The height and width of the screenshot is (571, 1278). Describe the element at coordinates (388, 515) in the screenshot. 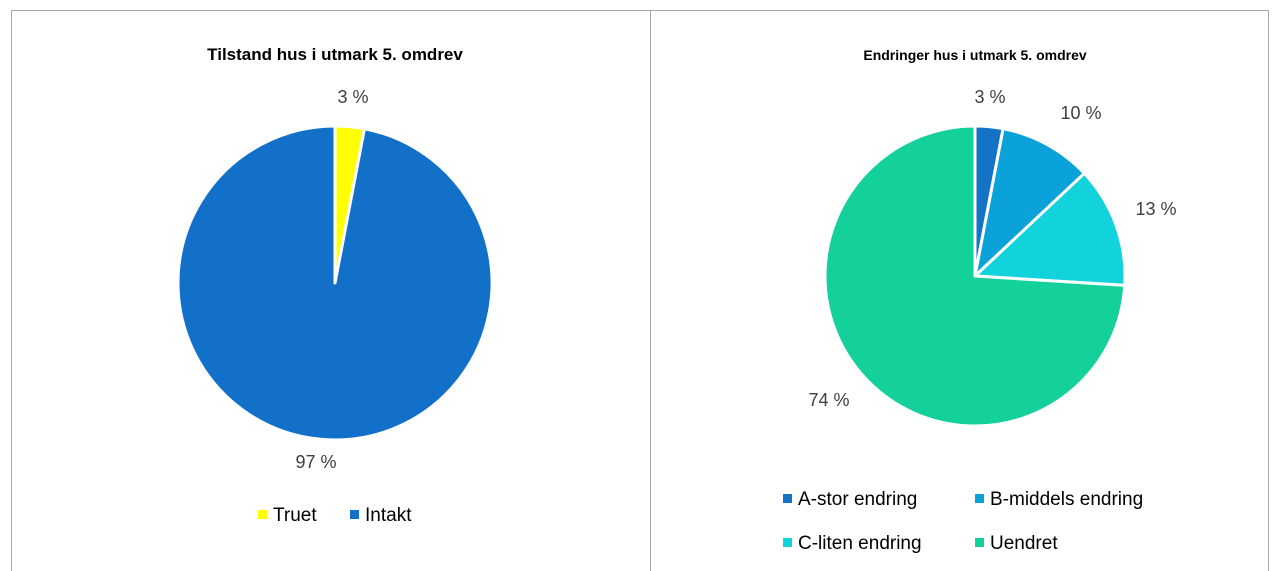

I see `chart1-legend-label-intakt: Intakt` at that location.